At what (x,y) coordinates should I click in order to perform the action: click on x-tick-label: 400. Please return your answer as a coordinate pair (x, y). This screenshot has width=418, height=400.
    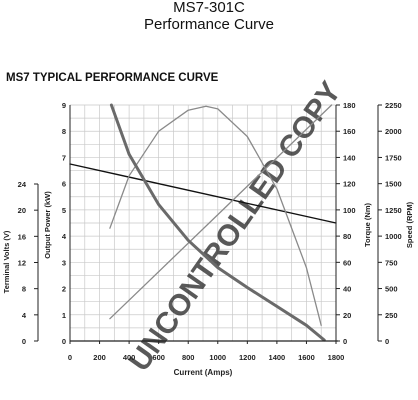
    Looking at the image, I should click on (129, 357).